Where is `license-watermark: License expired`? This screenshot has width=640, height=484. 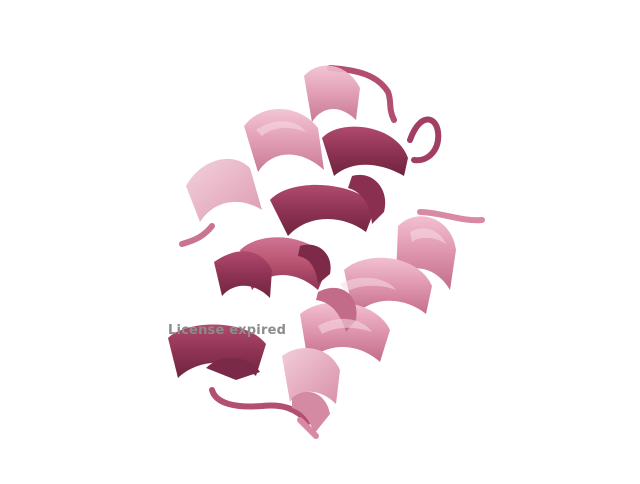 license-watermark: License expired is located at coordinates (227, 330).